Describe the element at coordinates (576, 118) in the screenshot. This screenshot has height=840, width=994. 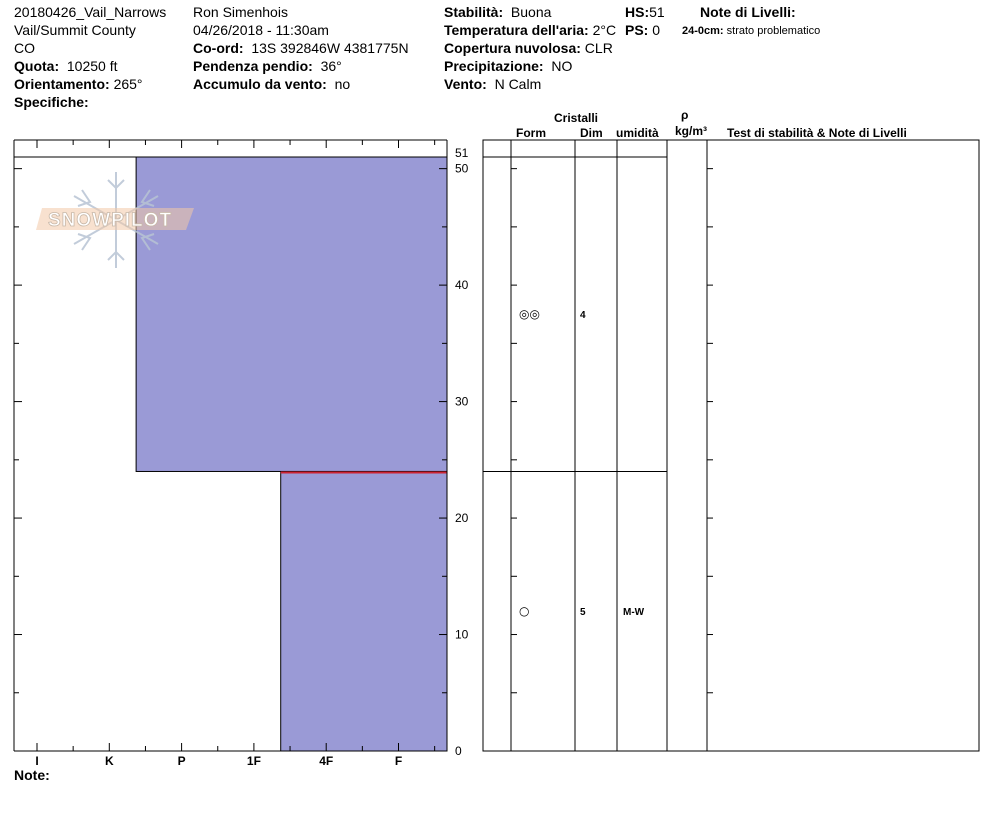
I see `crystals-header: Cristalli` at that location.